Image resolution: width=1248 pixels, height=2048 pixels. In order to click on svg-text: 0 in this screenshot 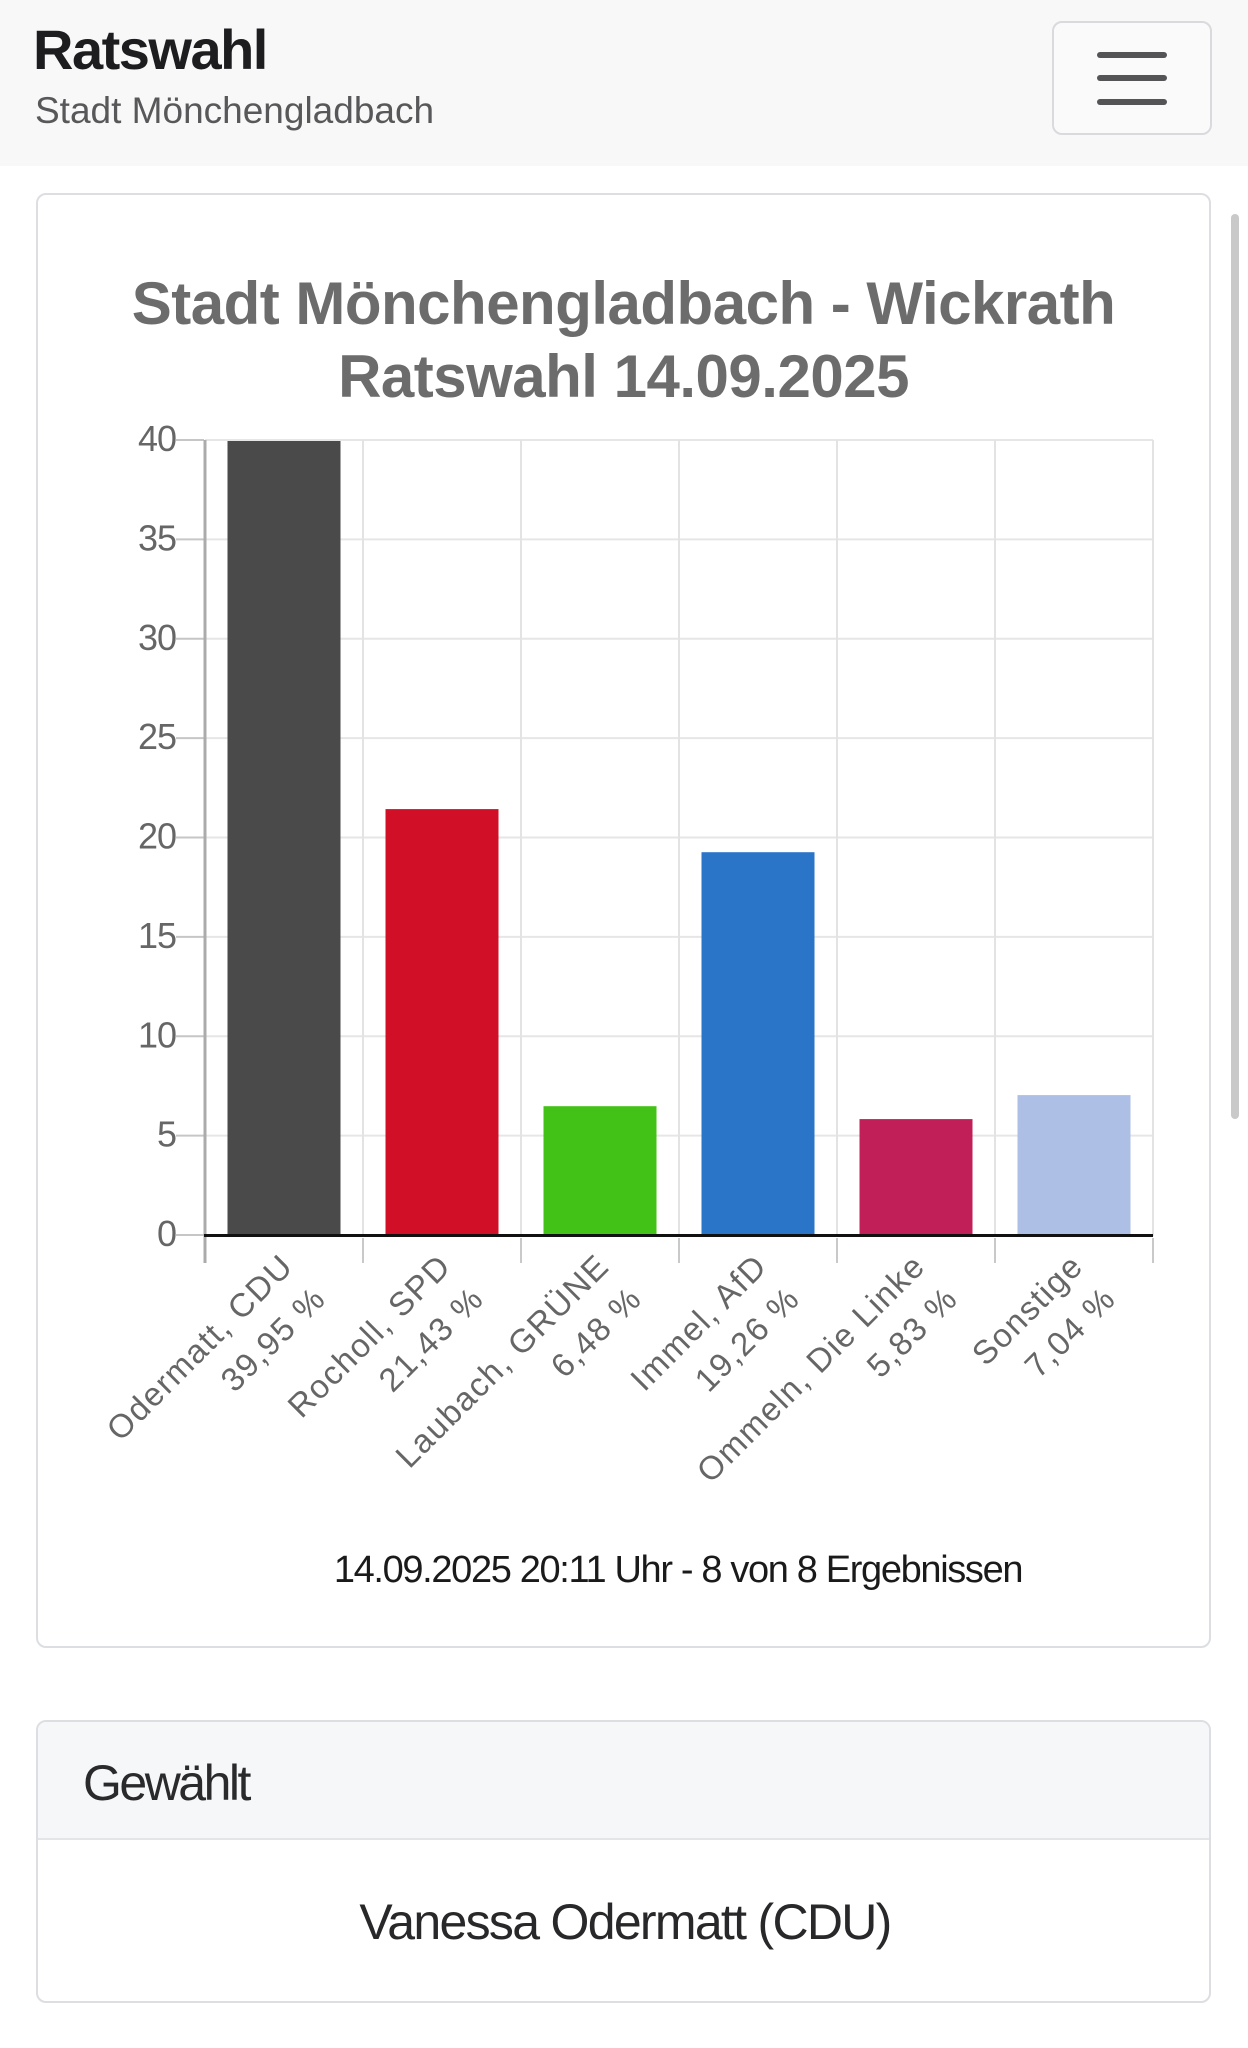, I will do `click(166, 1233)`.